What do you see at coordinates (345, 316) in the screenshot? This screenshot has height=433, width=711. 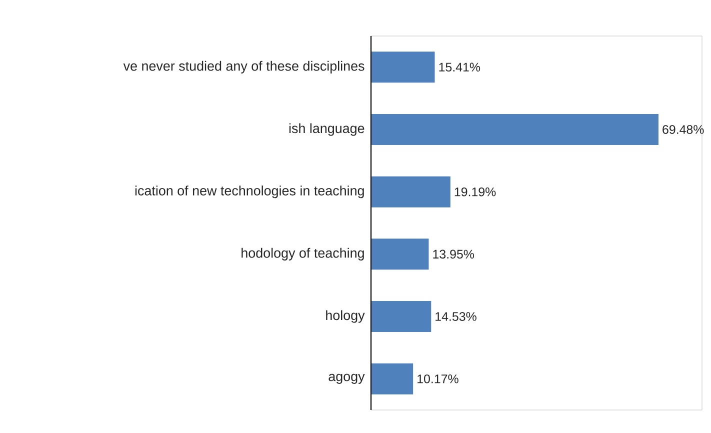 I see `y-tick-label: hology` at bounding box center [345, 316].